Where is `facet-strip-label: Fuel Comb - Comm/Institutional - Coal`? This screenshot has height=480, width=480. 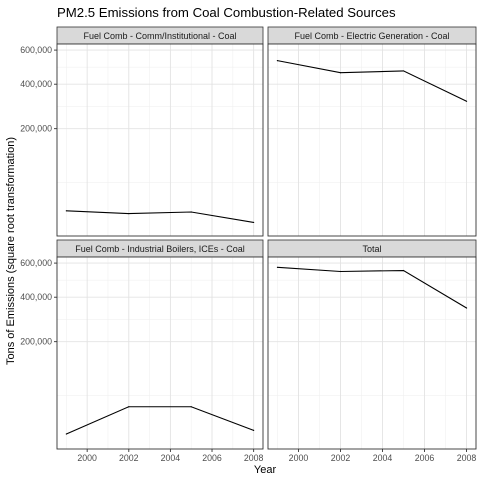 facet-strip-label: Fuel Comb - Comm/Institutional - Coal is located at coordinates (159, 36).